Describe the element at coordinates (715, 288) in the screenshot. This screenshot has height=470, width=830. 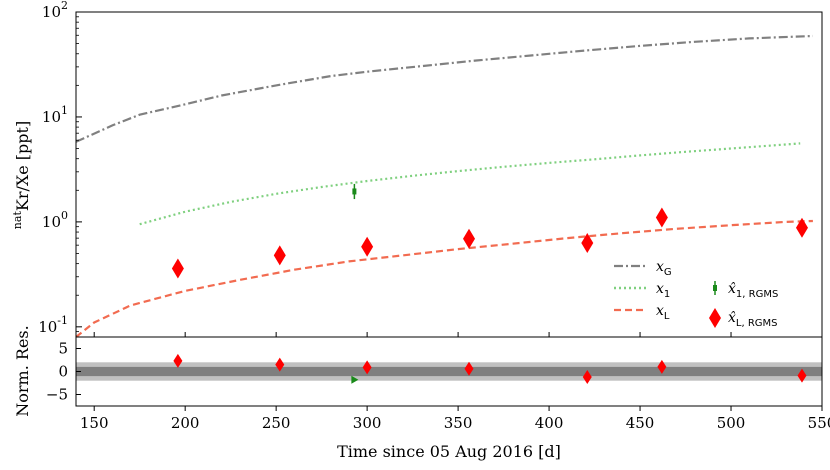
I see `legend-marker-x1-rgms` at that location.